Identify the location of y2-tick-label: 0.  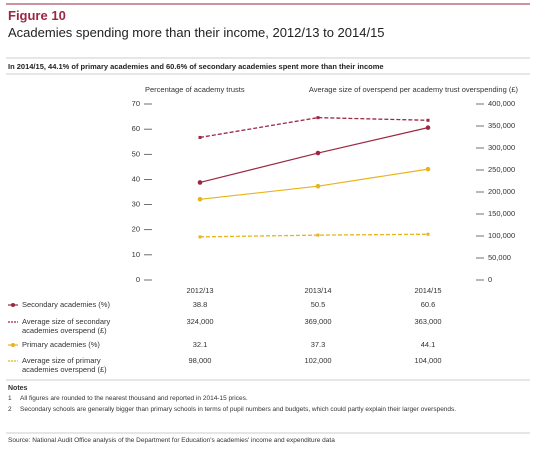
(490, 279).